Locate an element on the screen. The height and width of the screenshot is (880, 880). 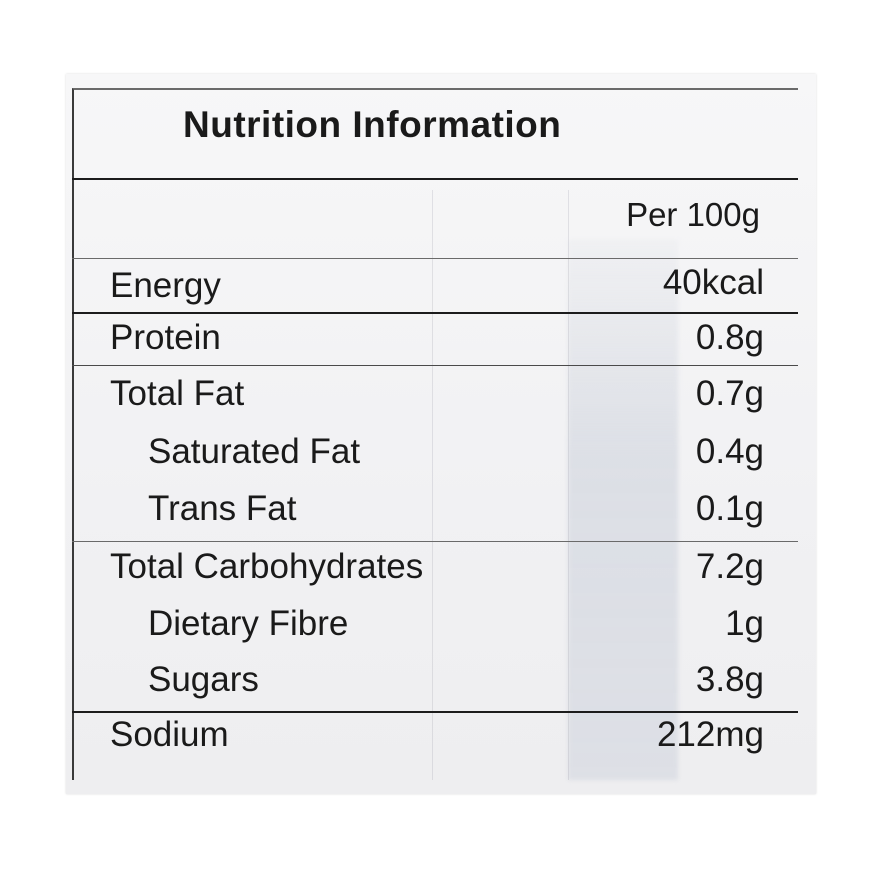
row-saturated-fat-value: 0.4g is located at coordinates (729, 451).